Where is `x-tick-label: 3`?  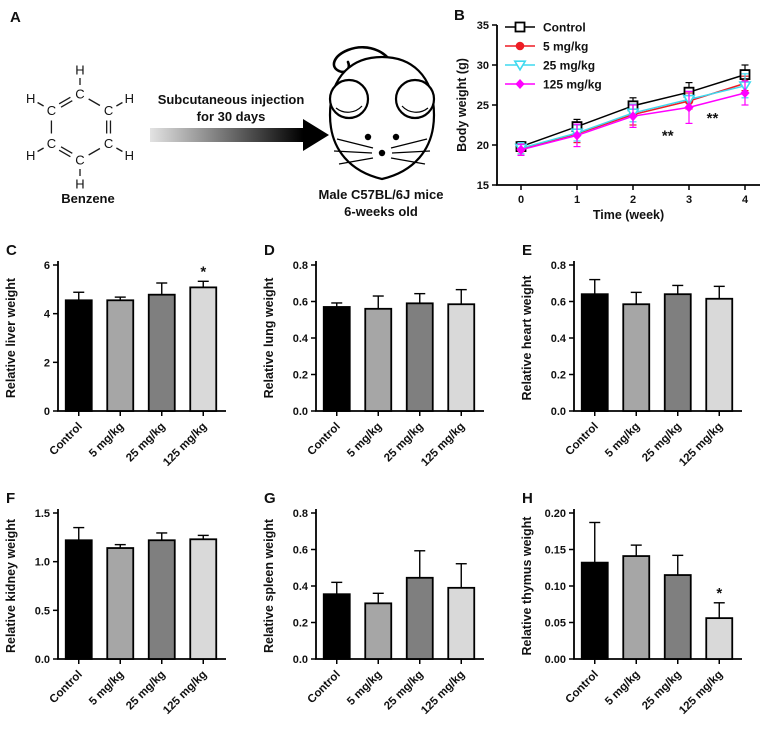
x-tick-label: 3 is located at coordinates (689, 200).